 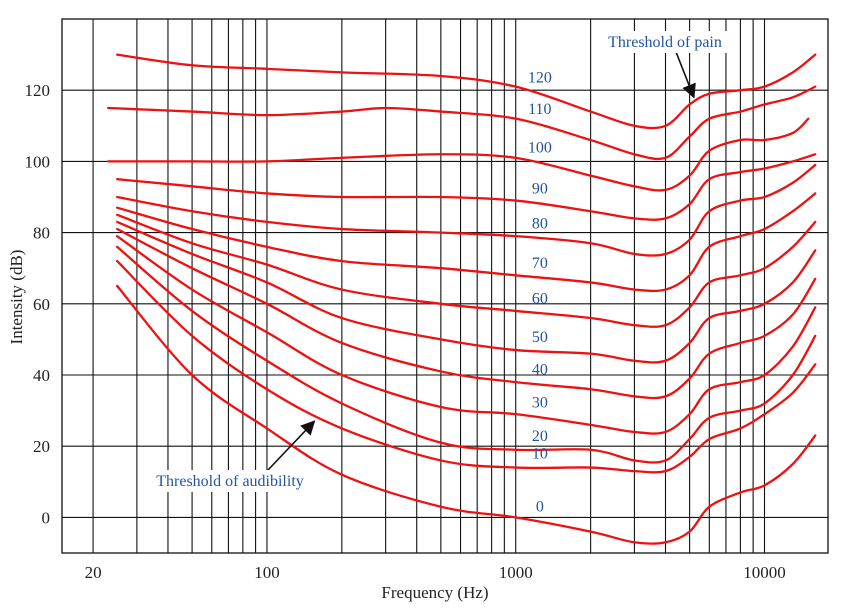 What do you see at coordinates (41, 446) in the screenshot?
I see `y-tick-label: 20` at bounding box center [41, 446].